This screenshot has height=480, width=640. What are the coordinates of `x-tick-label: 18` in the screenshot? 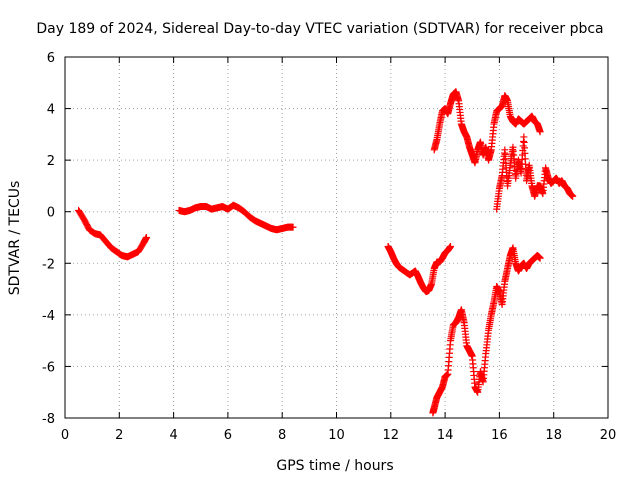 It's located at (553, 435).